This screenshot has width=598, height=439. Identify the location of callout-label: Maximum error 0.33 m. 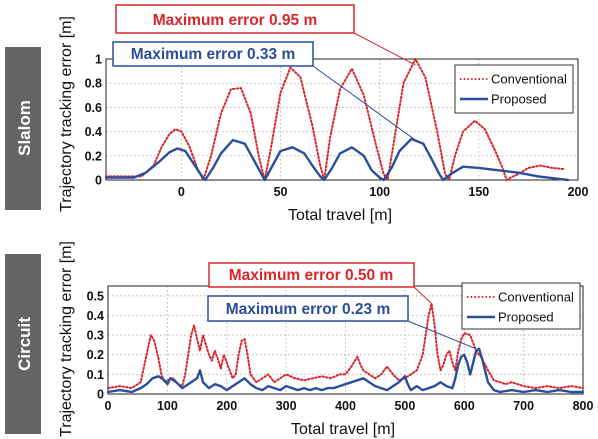
(213, 54).